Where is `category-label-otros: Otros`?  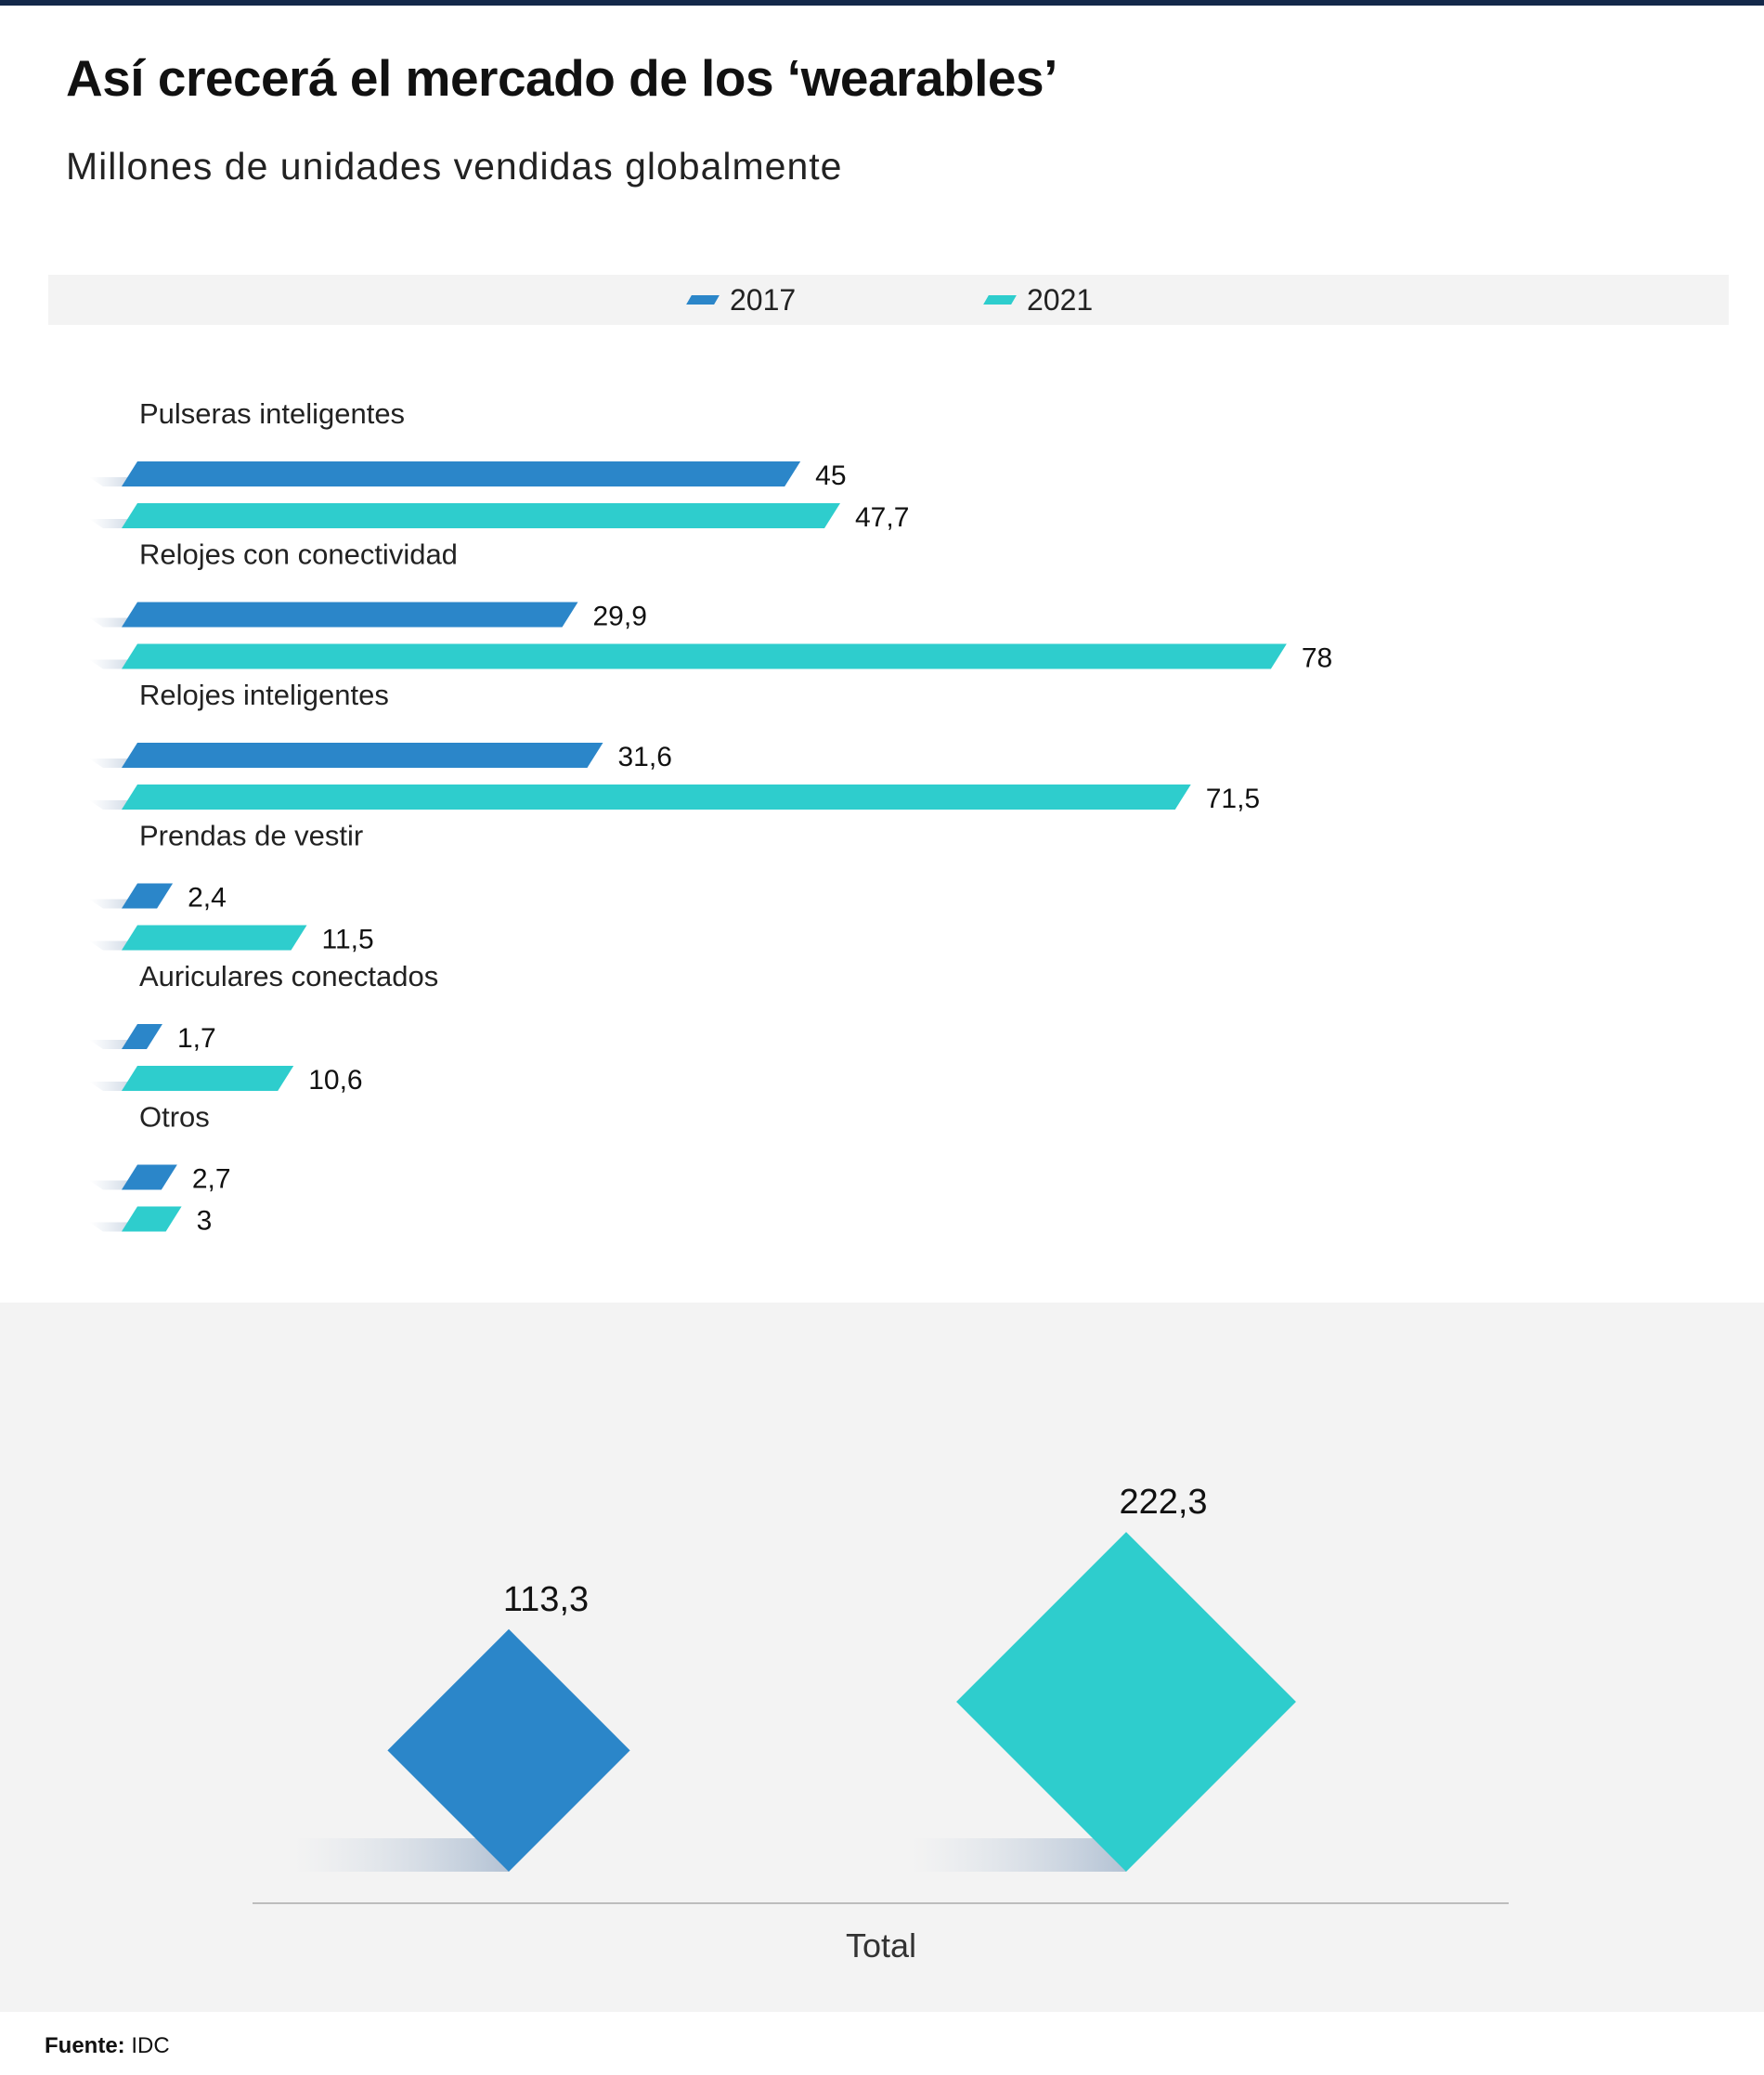
category-label-otros: Otros is located at coordinates (174, 1117).